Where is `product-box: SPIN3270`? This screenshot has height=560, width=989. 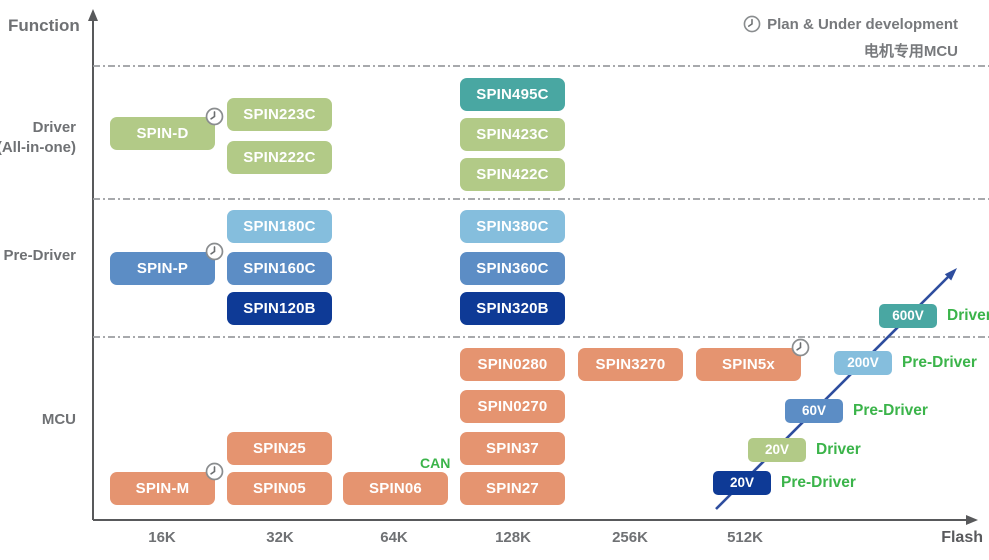
product-box: SPIN3270 is located at coordinates (630, 364).